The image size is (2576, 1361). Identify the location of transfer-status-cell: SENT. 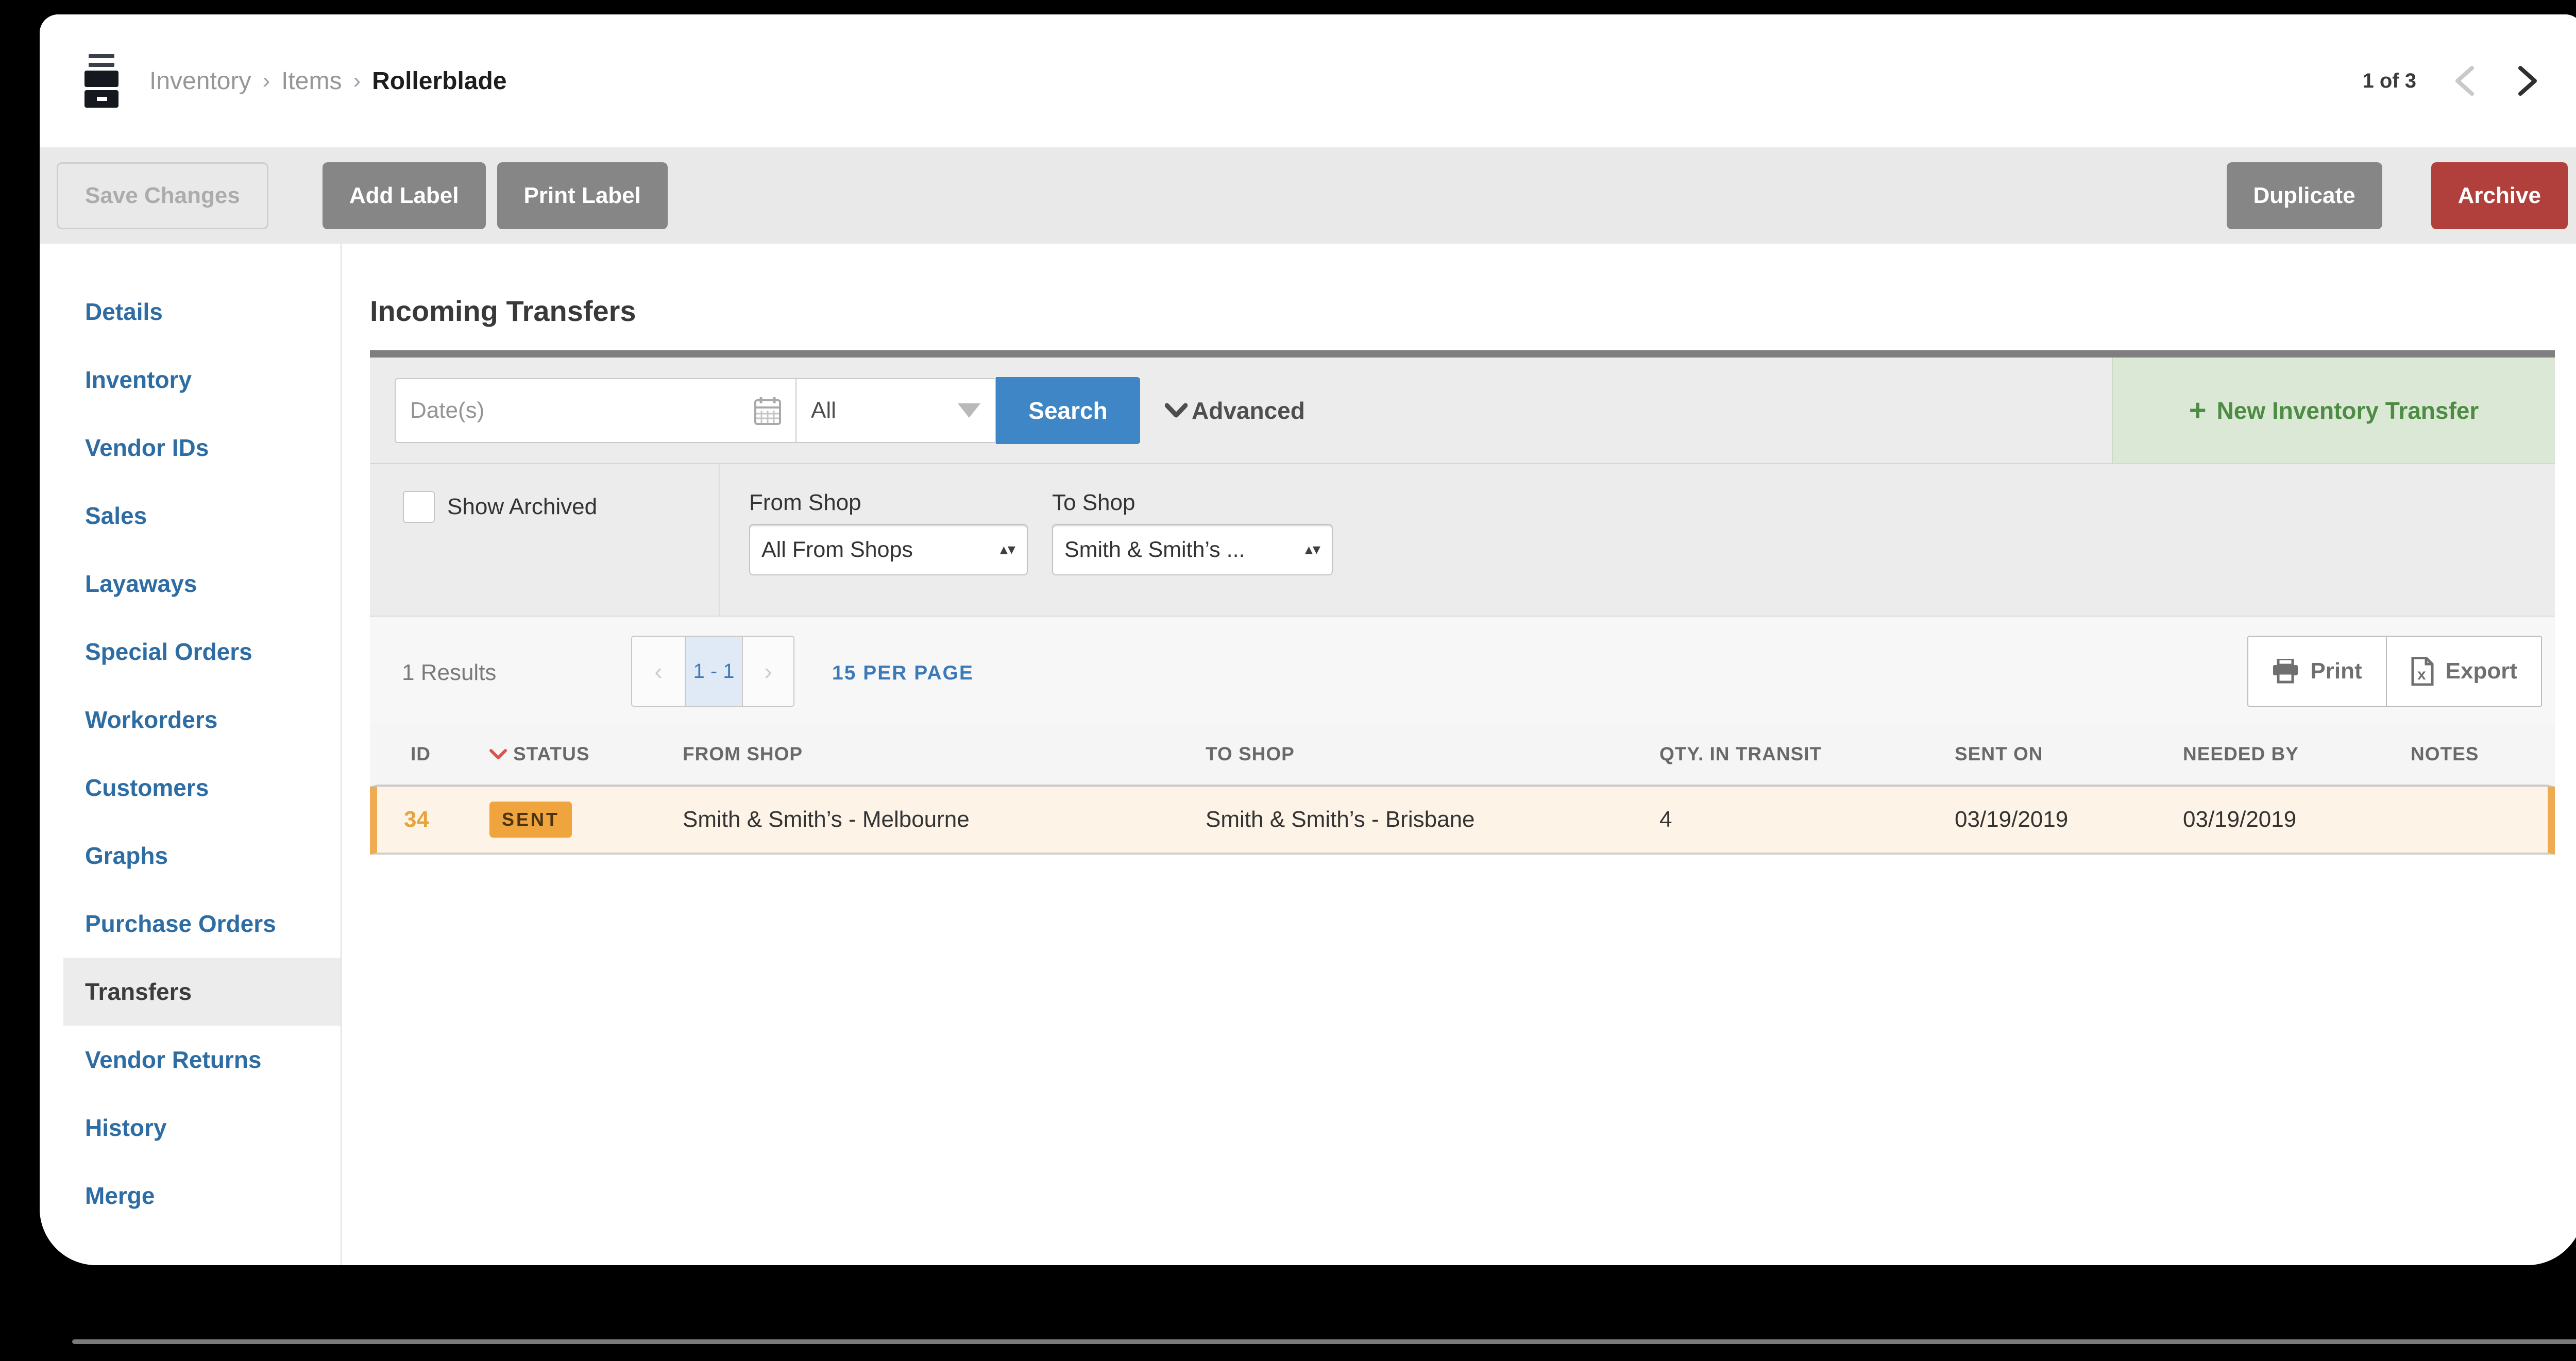
(586, 820).